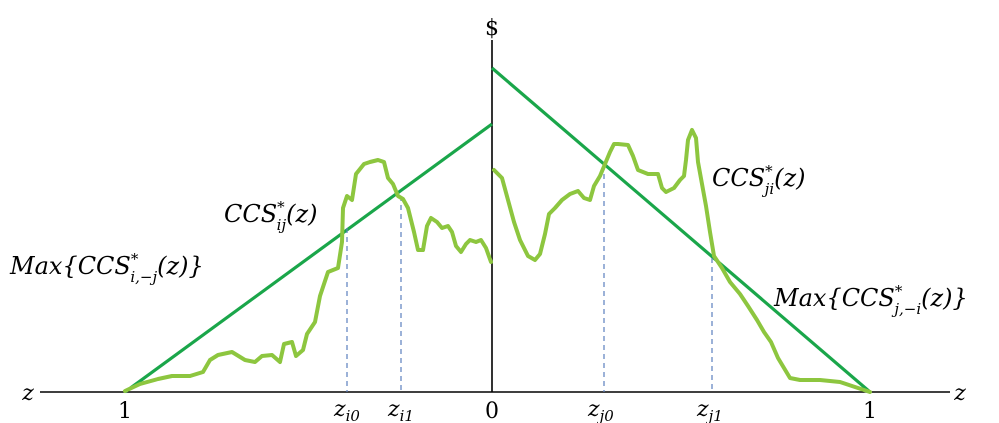 This screenshot has height=423, width=999. What do you see at coordinates (959, 393) in the screenshot?
I see `right-axis-label: z` at bounding box center [959, 393].